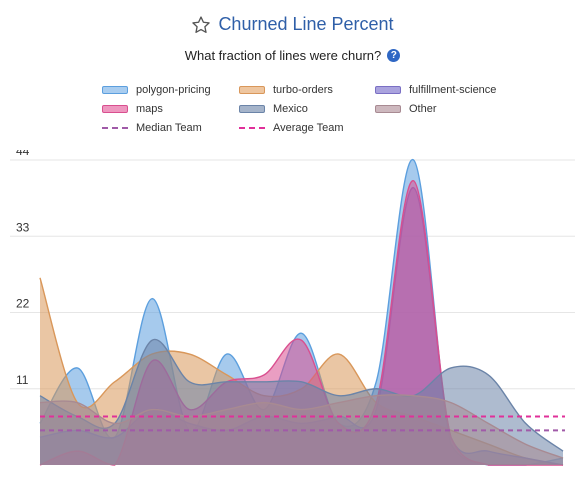 This screenshot has width=585, height=478. Describe the element at coordinates (23, 304) in the screenshot. I see `y-tick-label: 22` at that location.